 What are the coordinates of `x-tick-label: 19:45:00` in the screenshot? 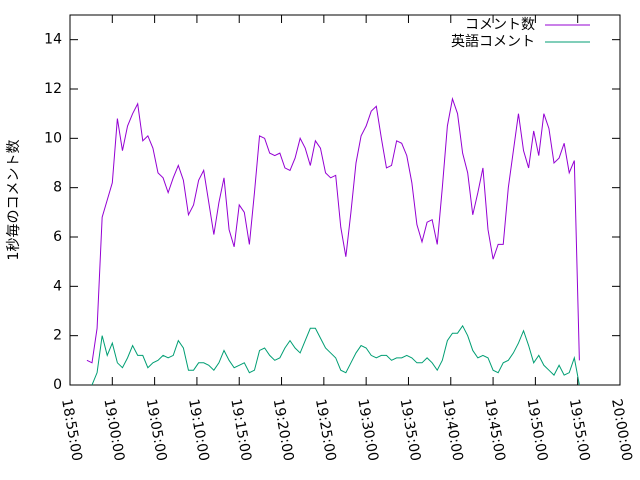 It's located at (494, 430).